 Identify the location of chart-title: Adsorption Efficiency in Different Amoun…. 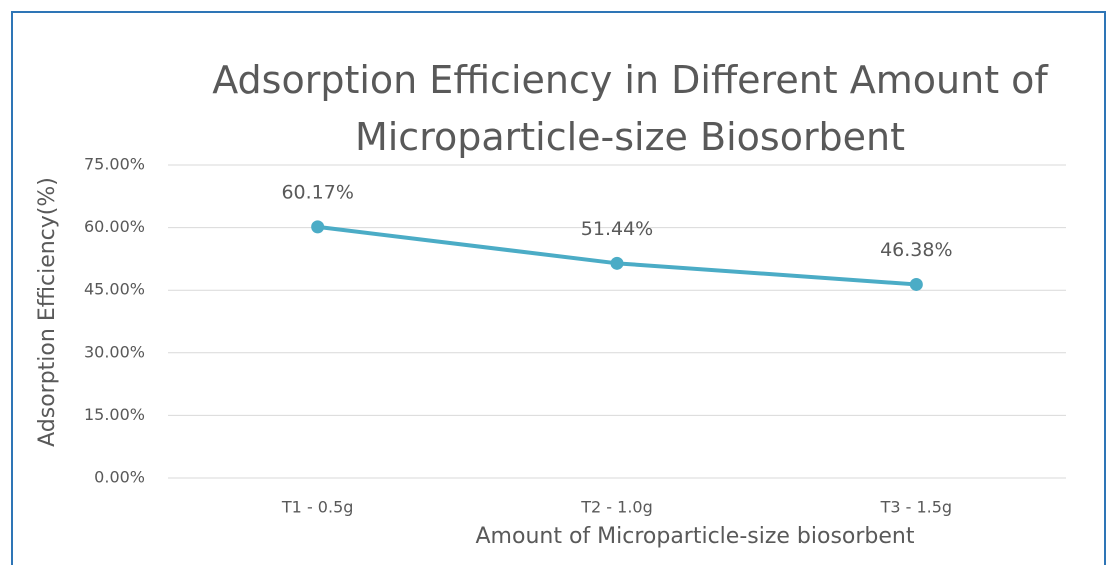
(630, 108).